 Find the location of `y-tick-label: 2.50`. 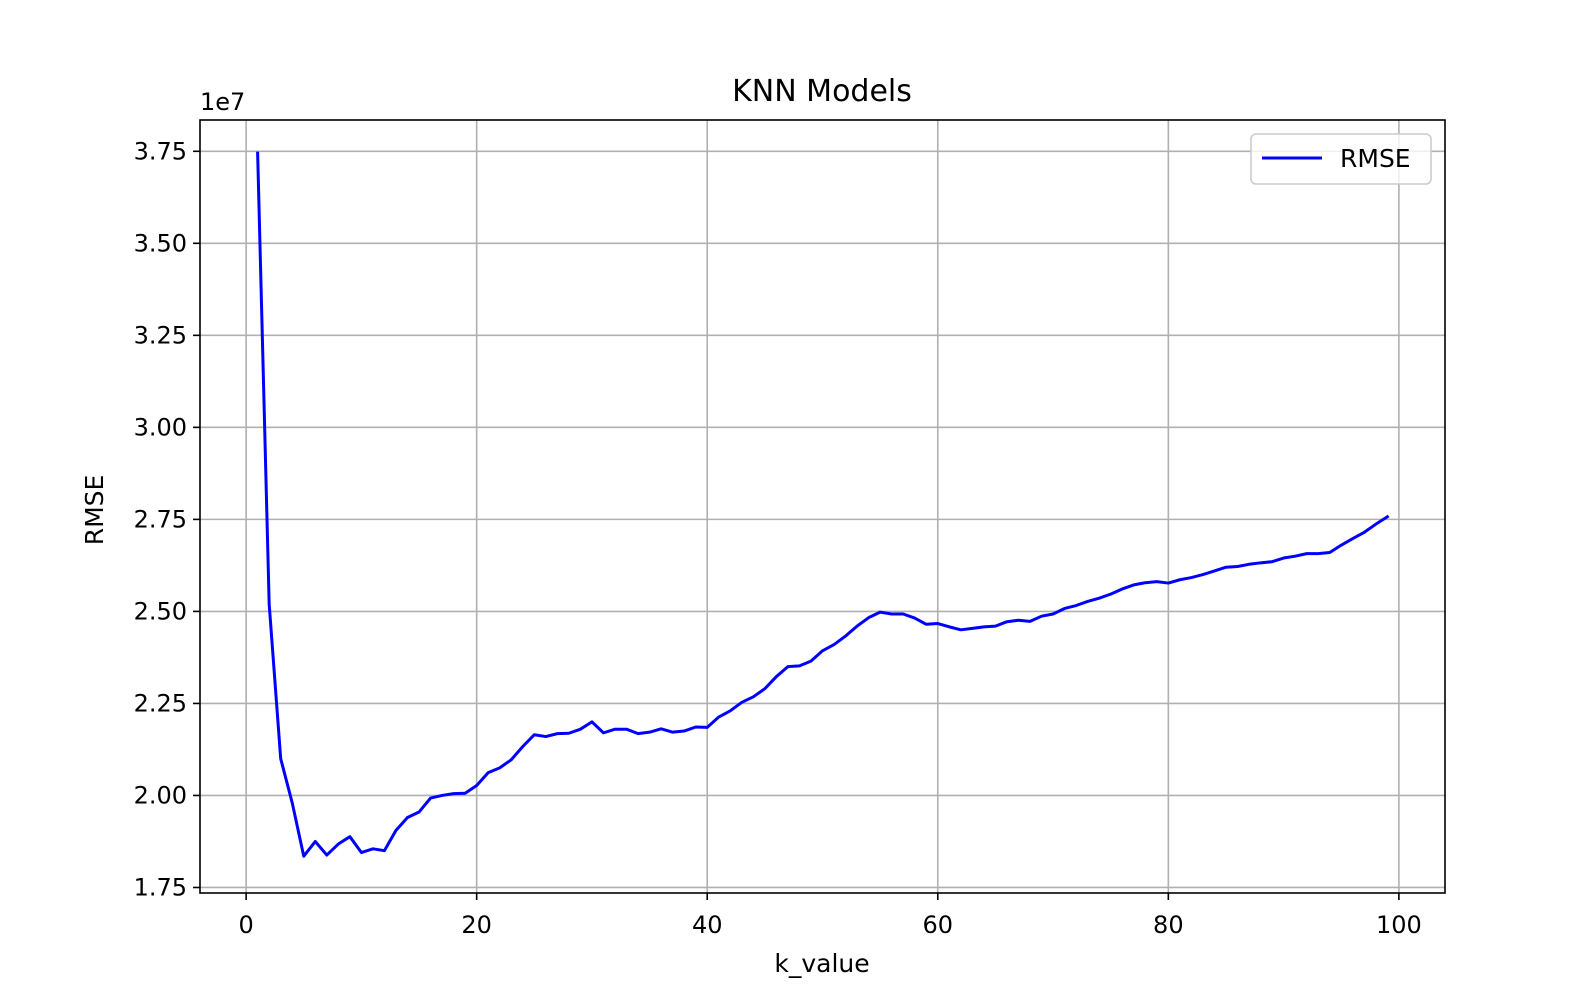

y-tick-label: 2.50 is located at coordinates (160, 611).